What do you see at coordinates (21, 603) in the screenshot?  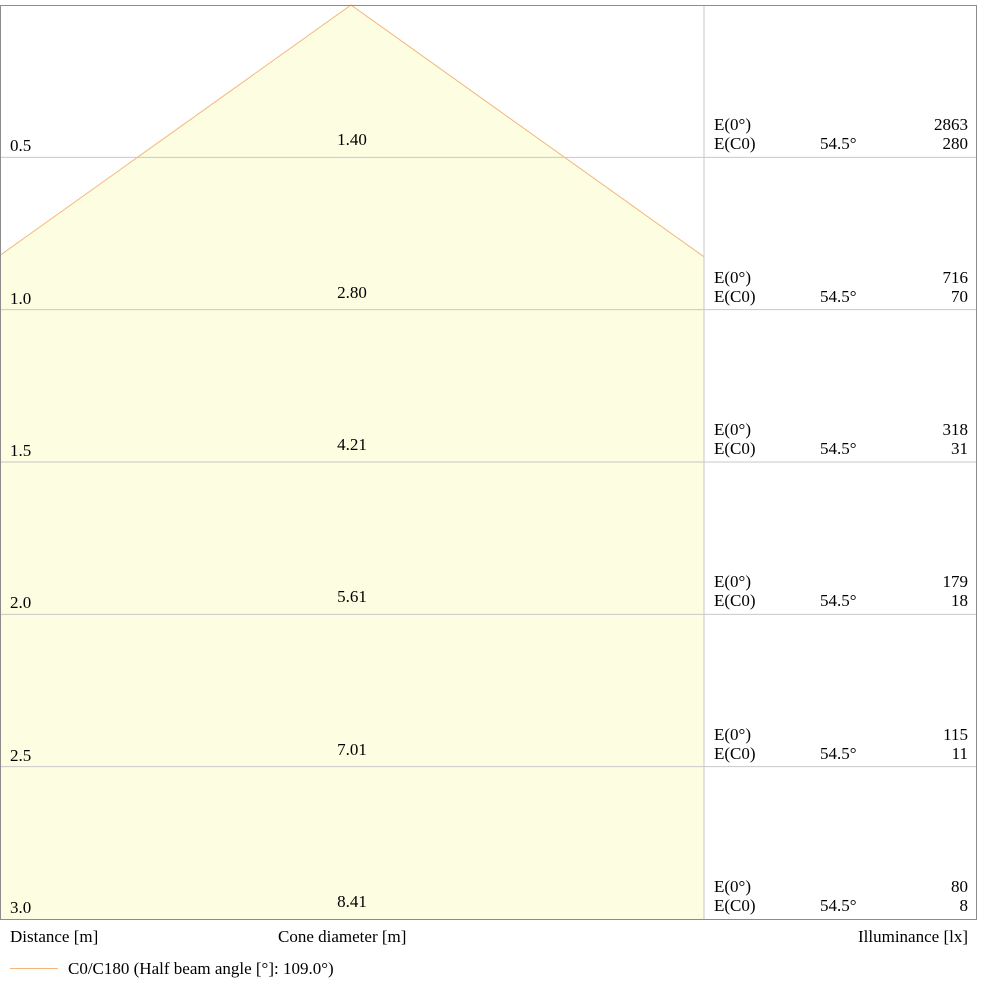 I see `distance-tick-label: 2.0` at bounding box center [21, 603].